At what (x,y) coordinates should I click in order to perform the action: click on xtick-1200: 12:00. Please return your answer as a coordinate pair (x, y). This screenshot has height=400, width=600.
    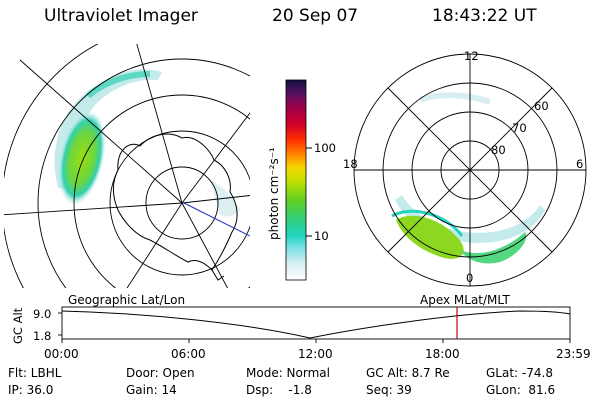
    Looking at the image, I should click on (315, 354).